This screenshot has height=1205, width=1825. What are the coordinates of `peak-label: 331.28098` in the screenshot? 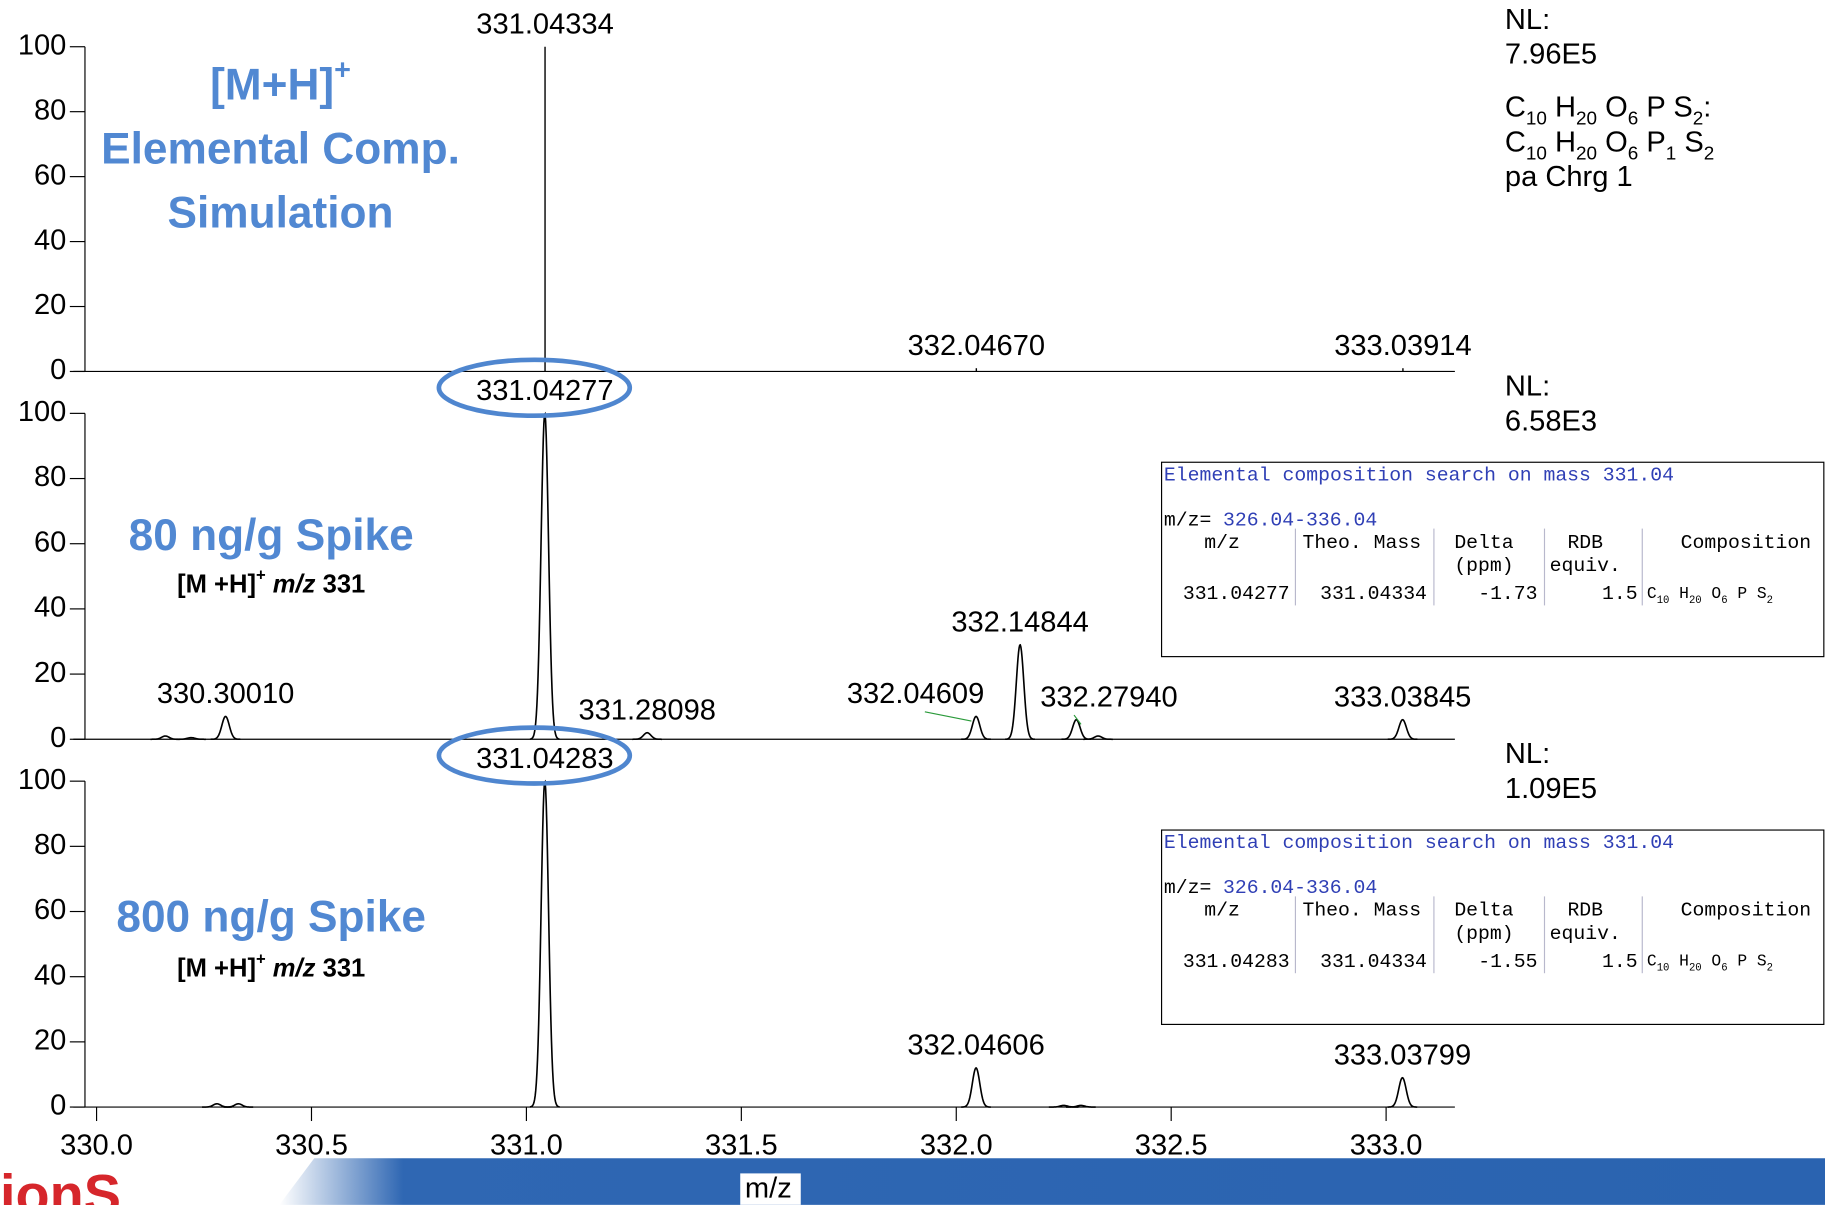 It's located at (646, 710).